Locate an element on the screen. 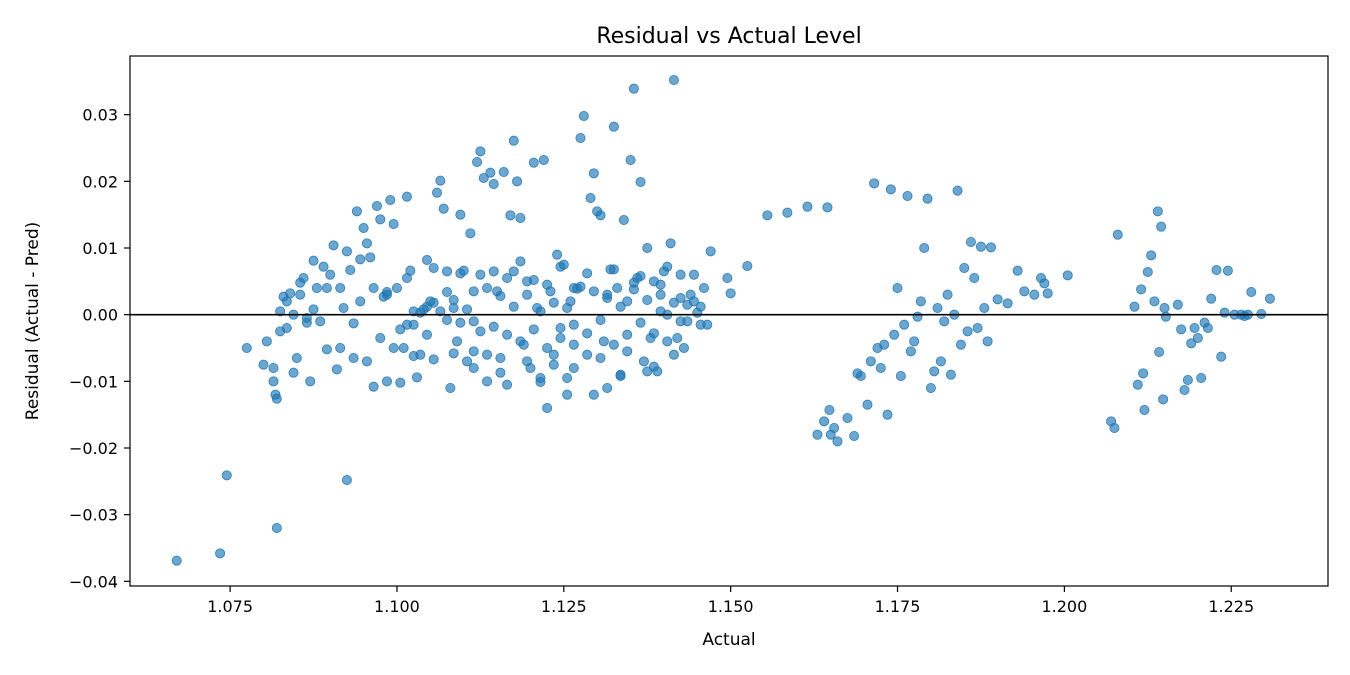 This screenshot has height=675, width=1350. x-tick-label: 1.100 is located at coordinates (397, 606).